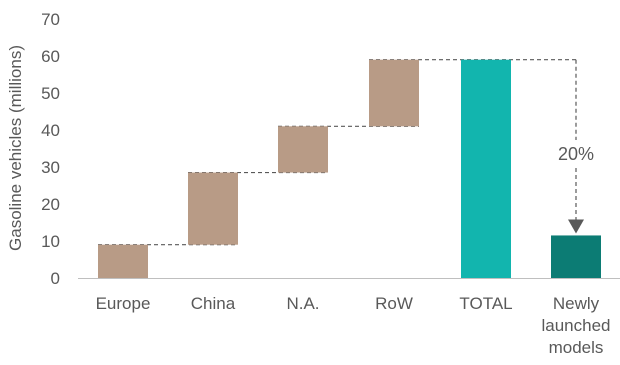 Image resolution: width=620 pixels, height=365 pixels. What do you see at coordinates (123, 261) in the screenshot?
I see `bar-europe` at bounding box center [123, 261].